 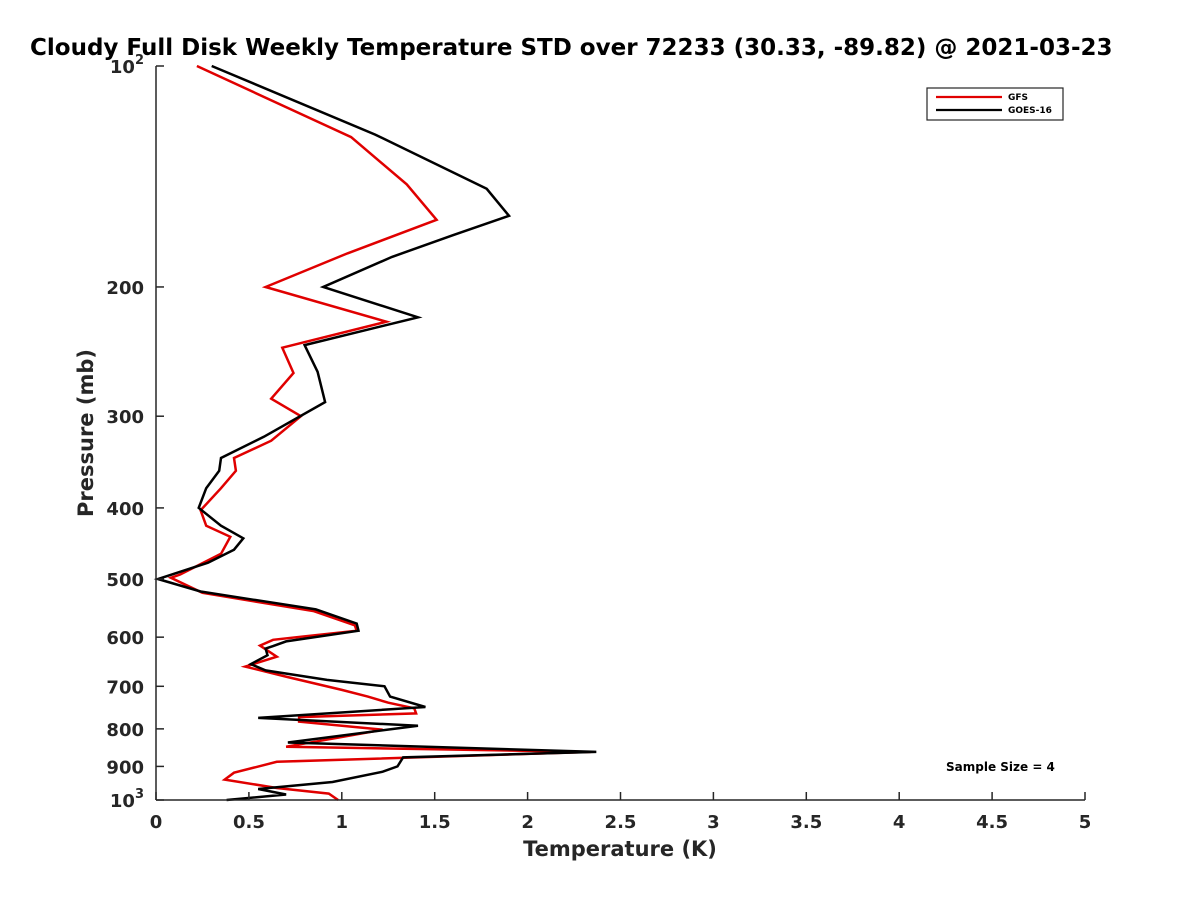 I want to click on x-tick-label: 1, so click(x=342, y=822).